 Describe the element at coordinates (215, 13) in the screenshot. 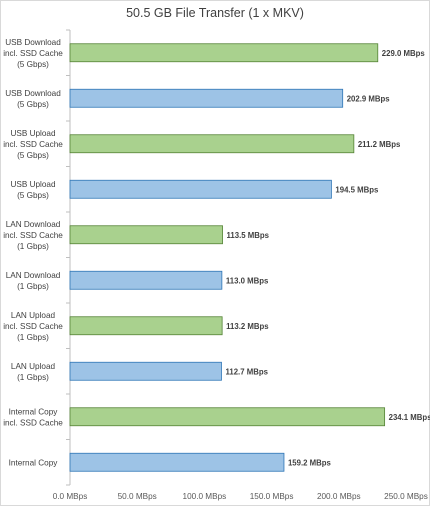

I see `chart-title: 50.5 GB File Transfer (1 x MKV)` at that location.